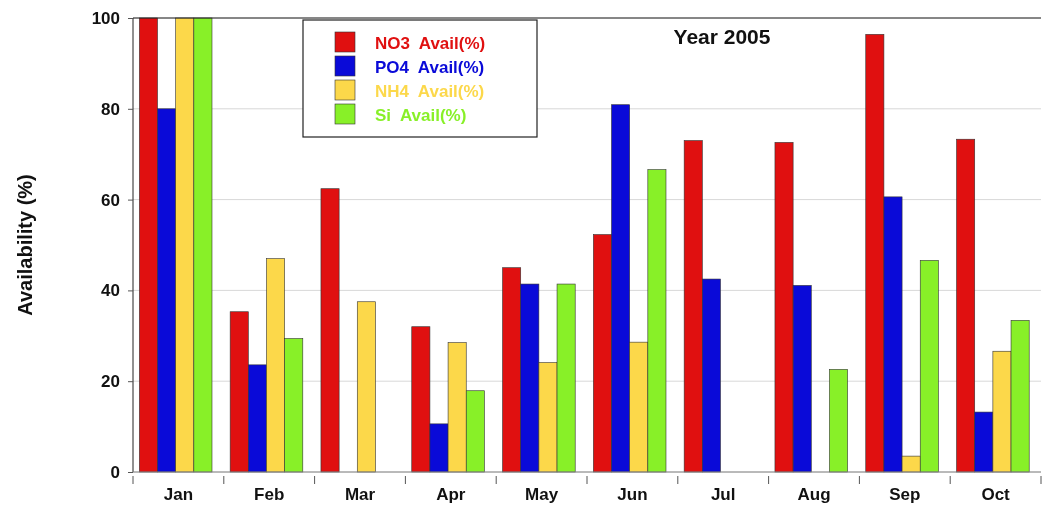  Describe the element at coordinates (105, 18) in the screenshot. I see `y-tick-label: 100` at that location.